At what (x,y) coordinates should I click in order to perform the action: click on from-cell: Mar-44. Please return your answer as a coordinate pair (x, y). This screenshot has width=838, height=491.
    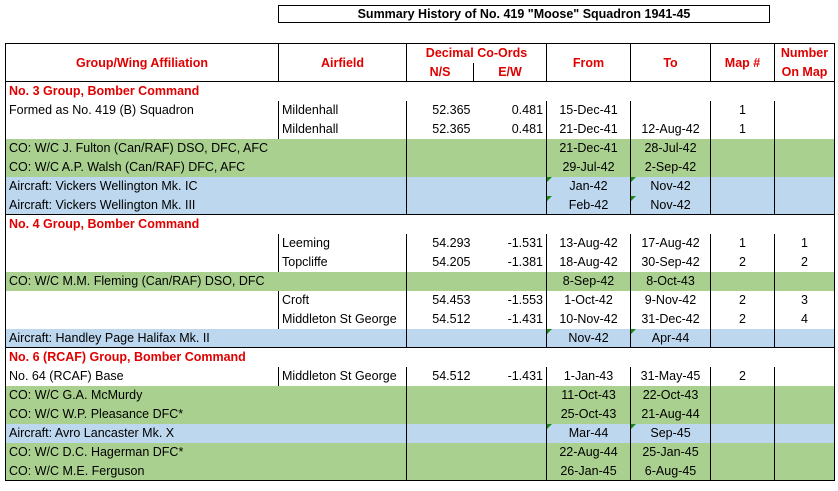
    Looking at the image, I should click on (588, 433).